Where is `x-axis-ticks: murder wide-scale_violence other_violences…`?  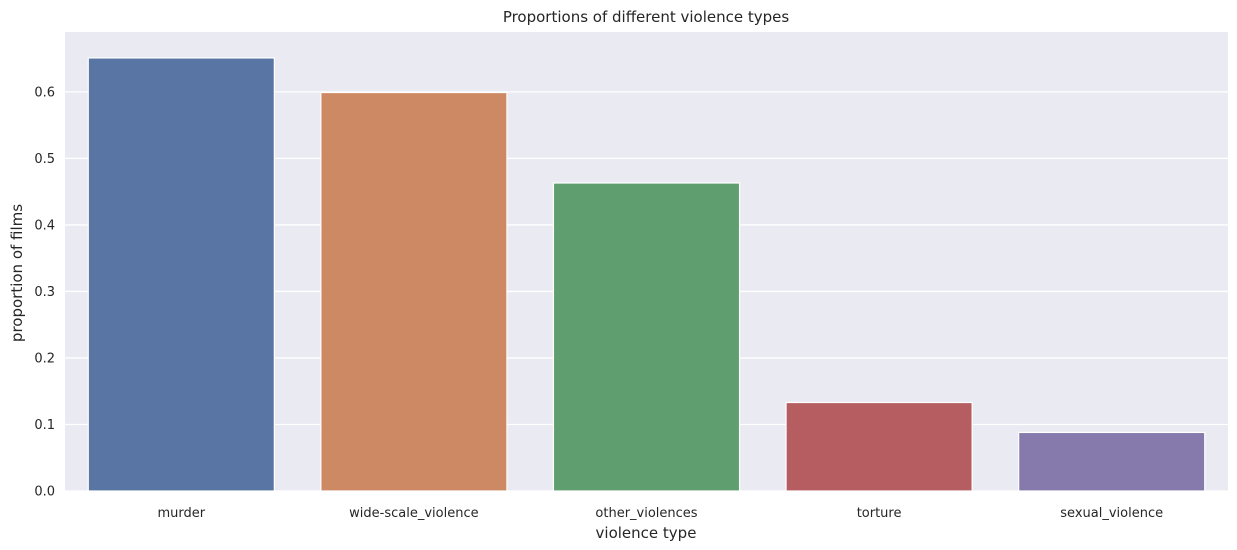
x-axis-ticks: murder wide-scale_violence other_violences… is located at coordinates (660, 513).